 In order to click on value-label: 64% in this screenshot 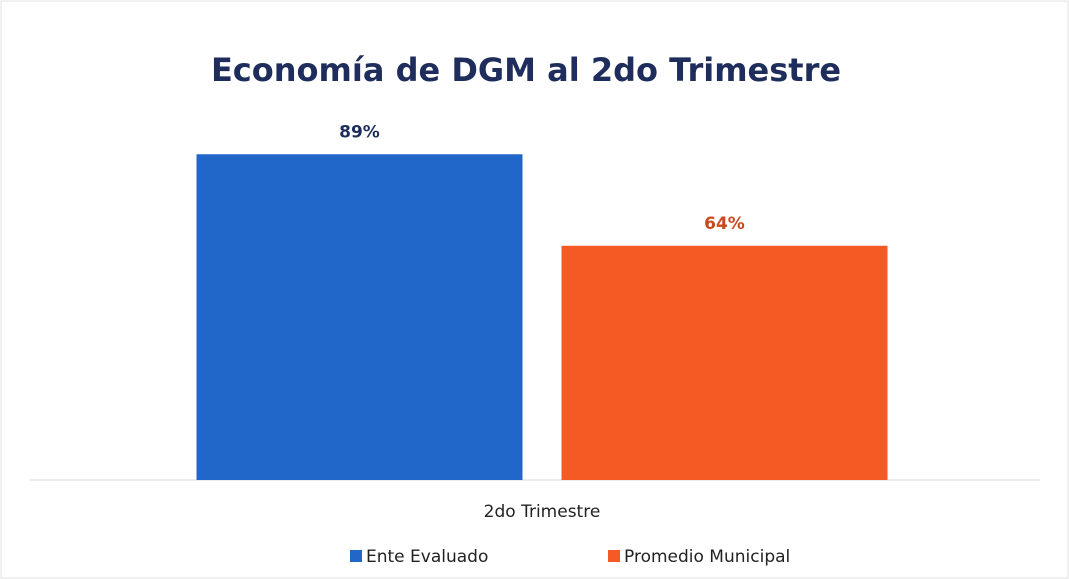, I will do `click(724, 224)`.